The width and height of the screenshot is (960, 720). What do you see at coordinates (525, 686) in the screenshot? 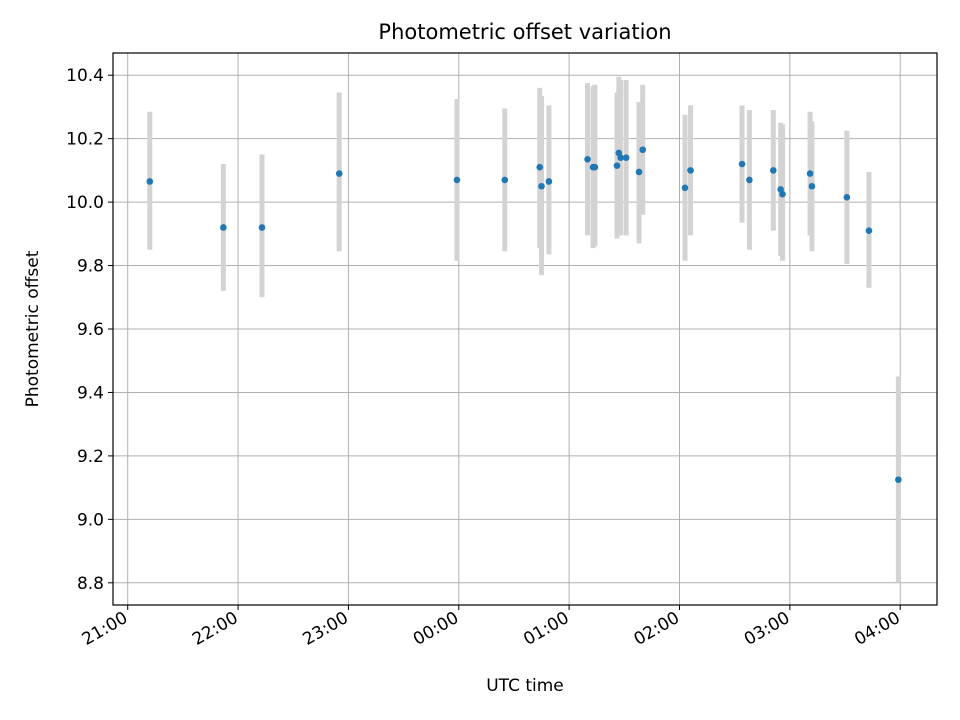
I see `x-axis-label: UTC time` at bounding box center [525, 686].